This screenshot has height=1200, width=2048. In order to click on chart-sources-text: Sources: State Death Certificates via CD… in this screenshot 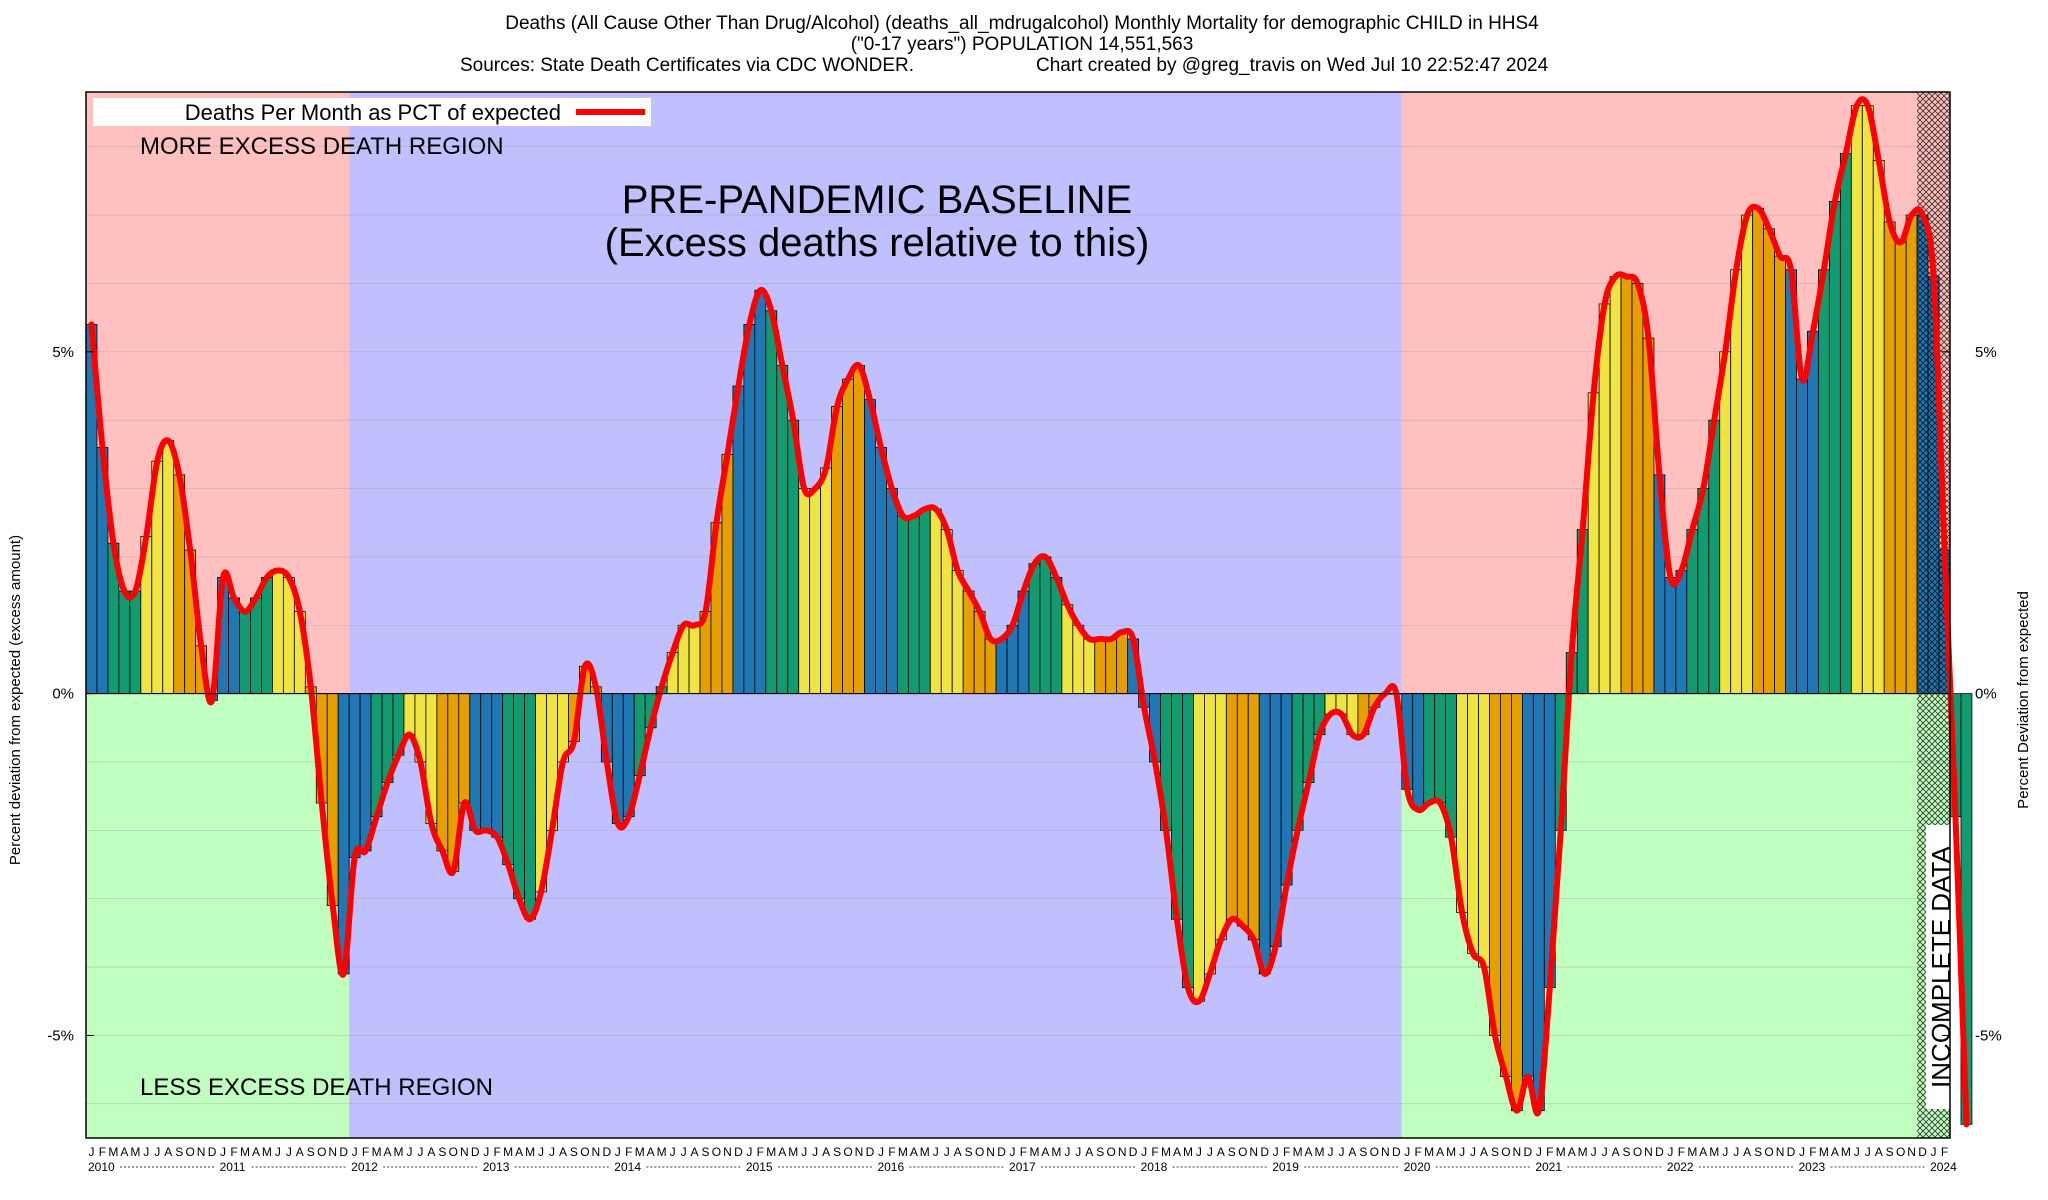, I will do `click(687, 65)`.